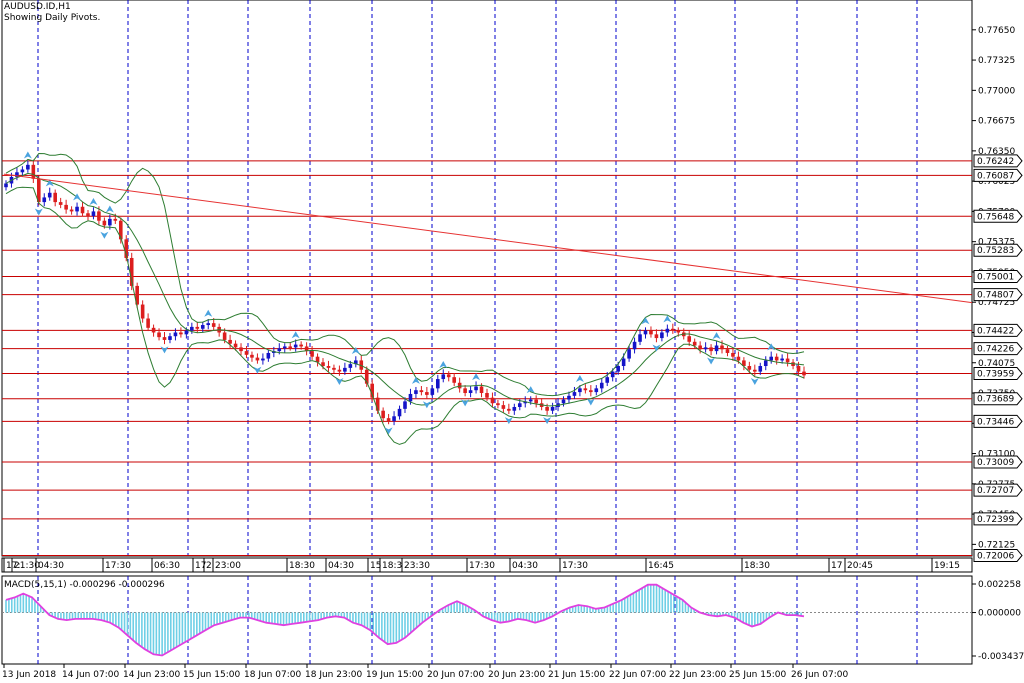 The width and height of the screenshot is (1024, 683). What do you see at coordinates (995, 331) in the screenshot?
I see `pivot-label: 0.74422` at bounding box center [995, 331].